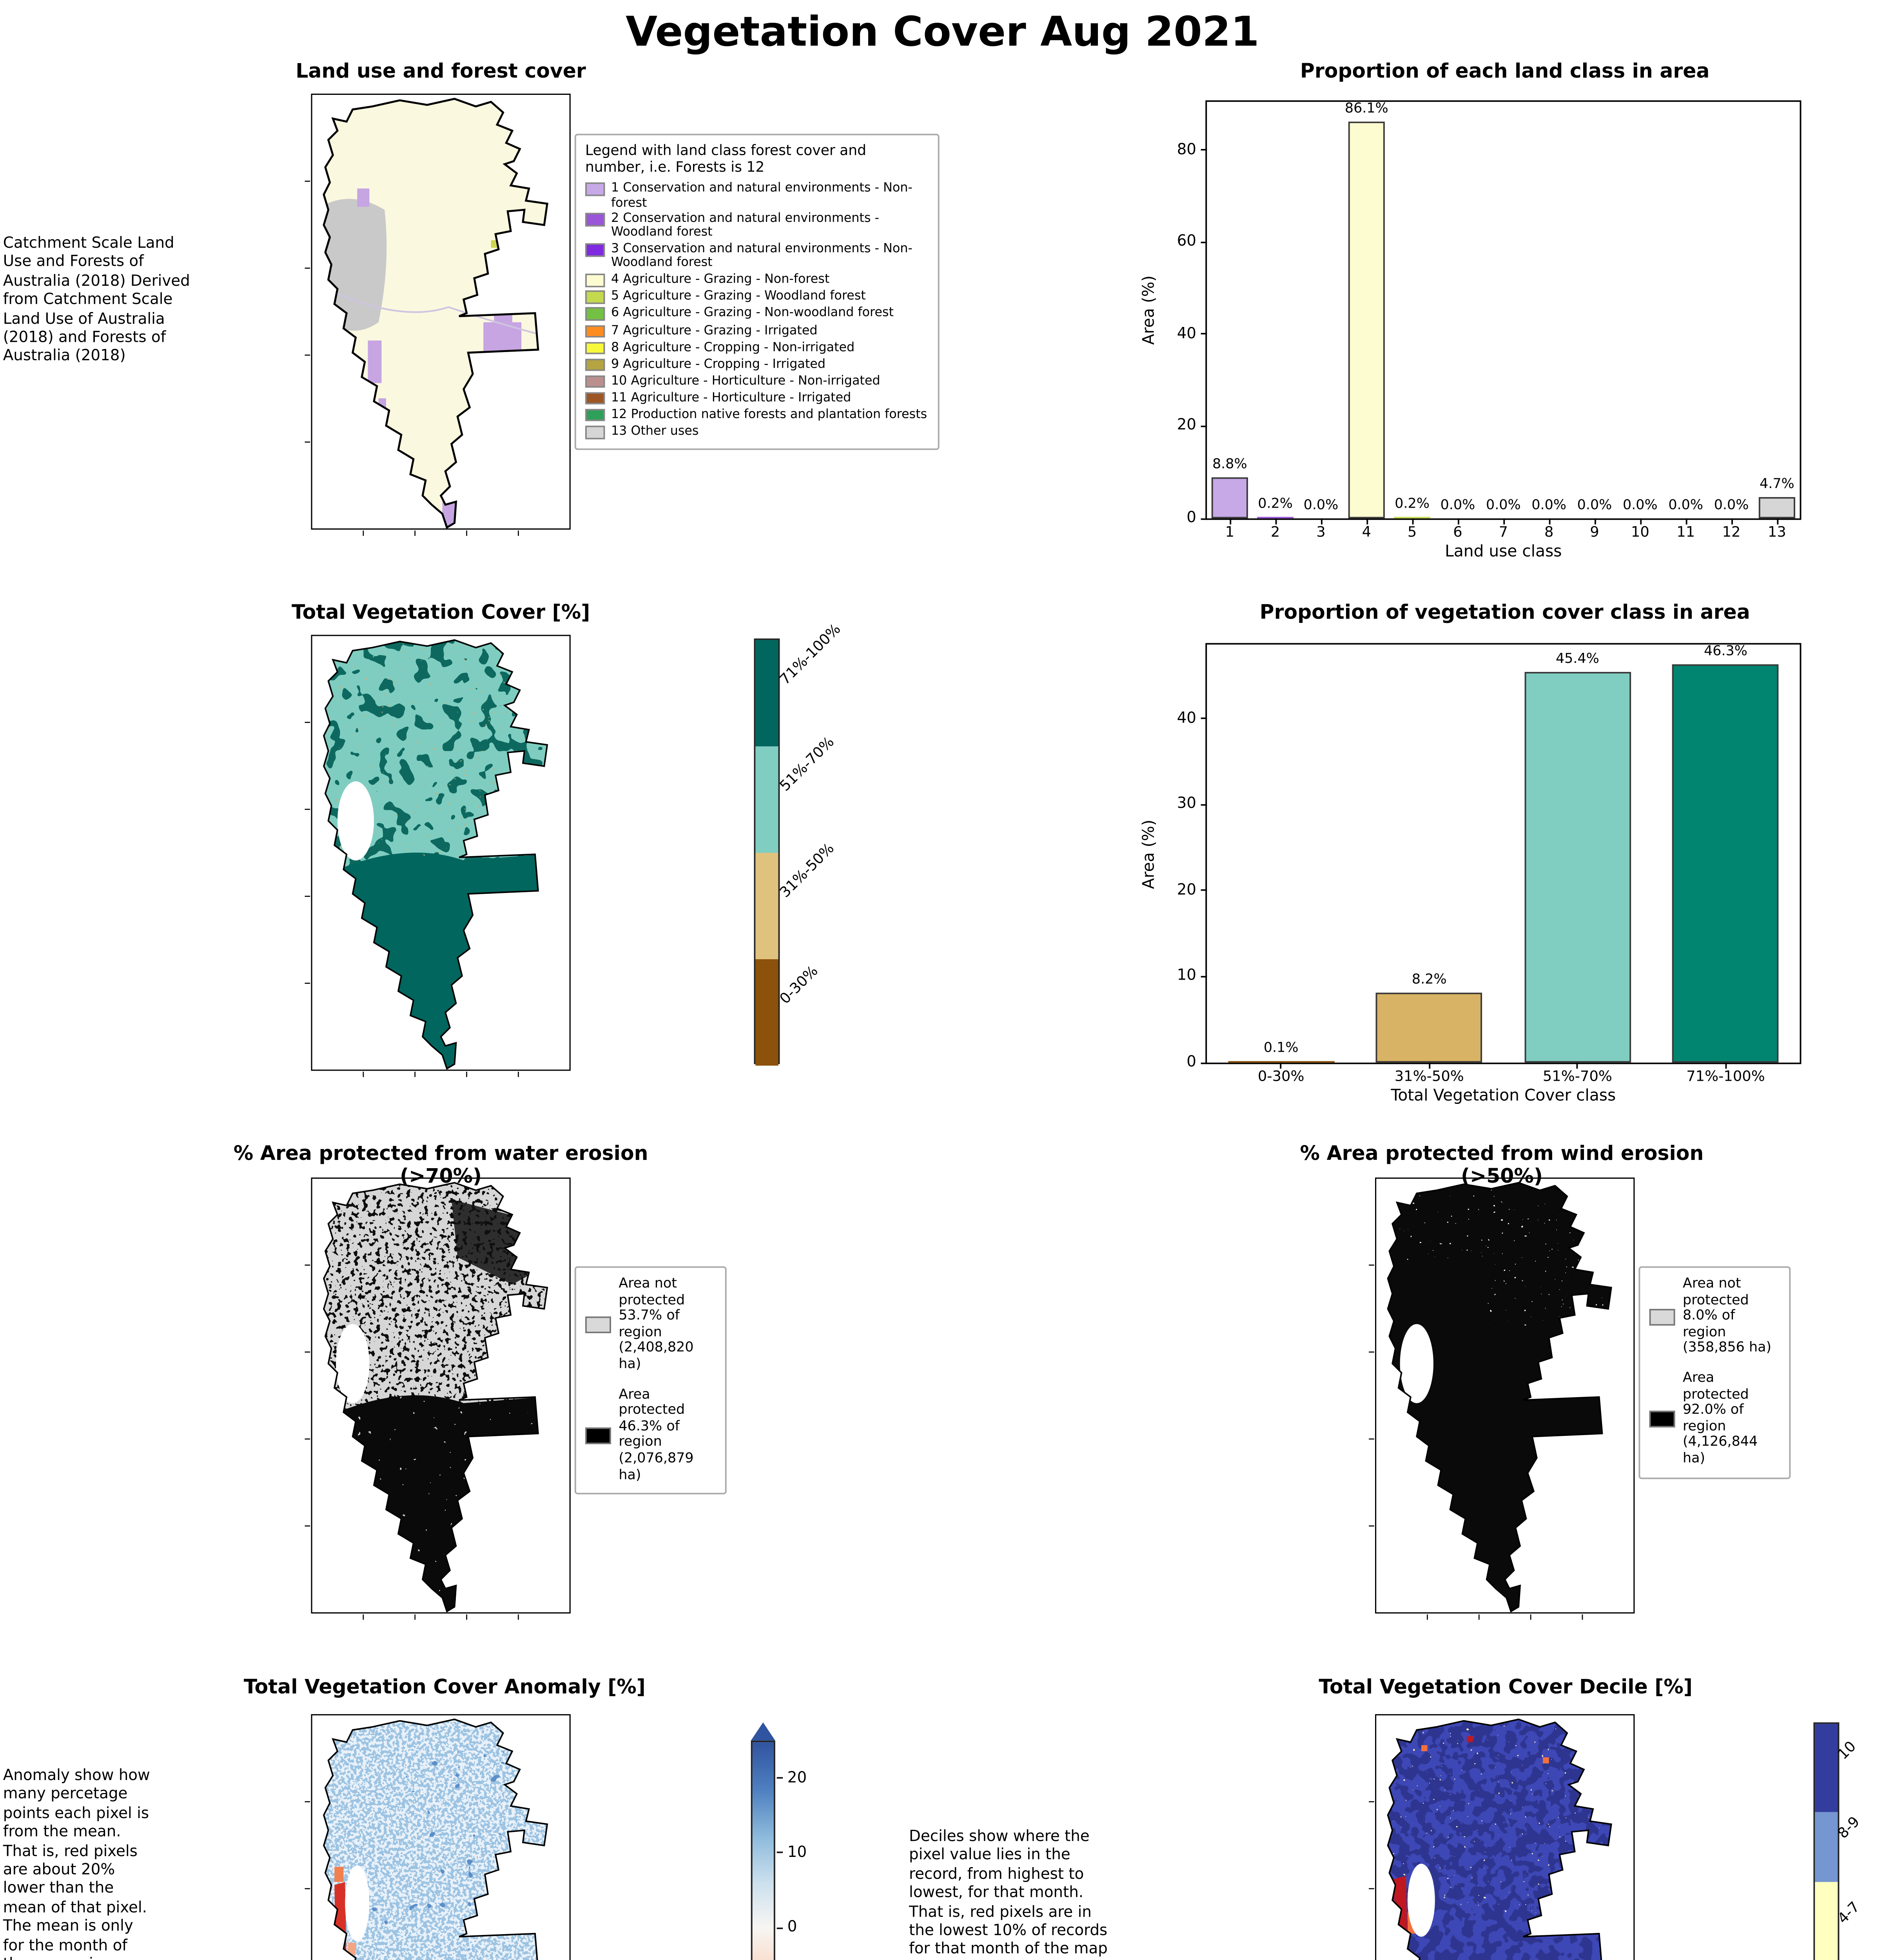 The width and height of the screenshot is (1885, 1960). Describe the element at coordinates (1499, 1840) in the screenshot. I see `decile-map-layers` at that location.